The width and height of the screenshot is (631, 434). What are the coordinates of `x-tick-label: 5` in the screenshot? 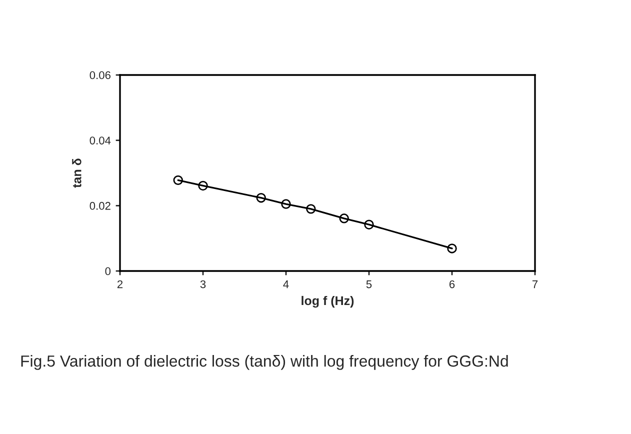 It's located at (369, 284).